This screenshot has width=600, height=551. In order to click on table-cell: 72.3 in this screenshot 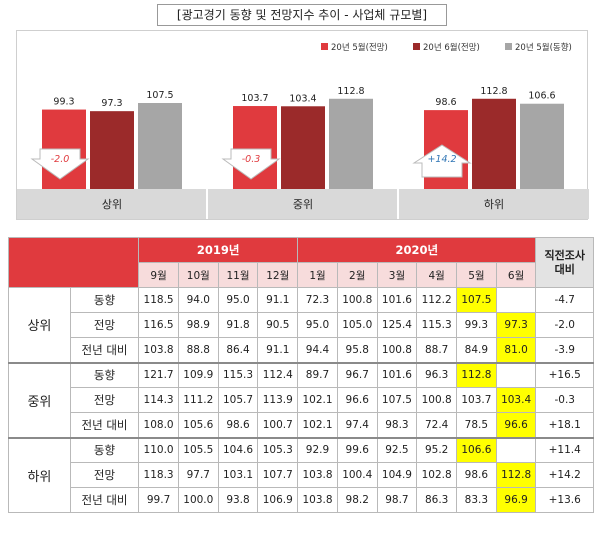, I will do `click(317, 300)`.